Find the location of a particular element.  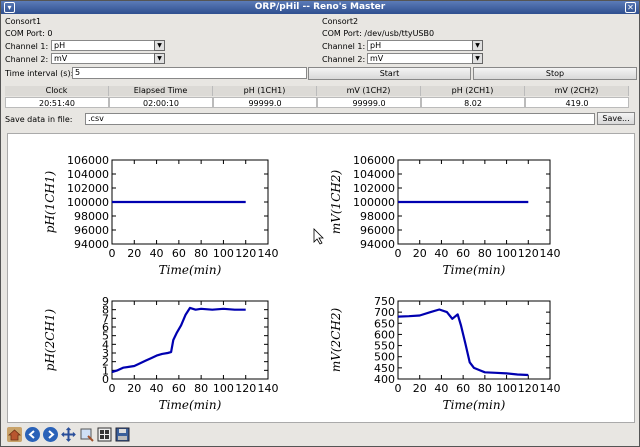

y-tick-label: 400 is located at coordinates (384, 379).